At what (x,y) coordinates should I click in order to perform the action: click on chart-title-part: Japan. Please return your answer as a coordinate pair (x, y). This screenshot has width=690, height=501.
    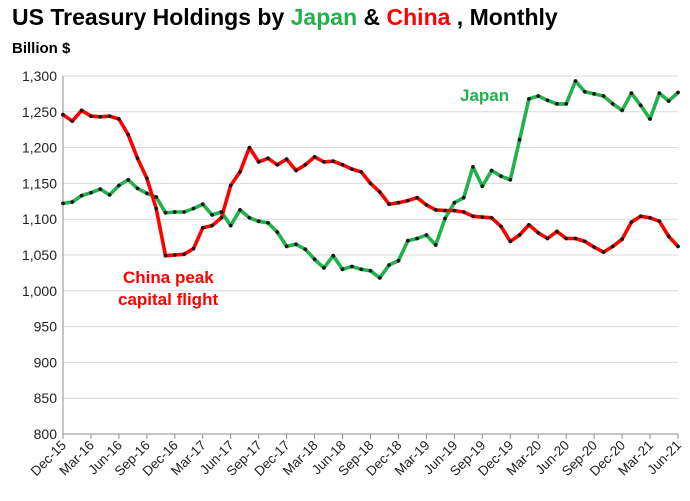
    Looking at the image, I should click on (324, 17).